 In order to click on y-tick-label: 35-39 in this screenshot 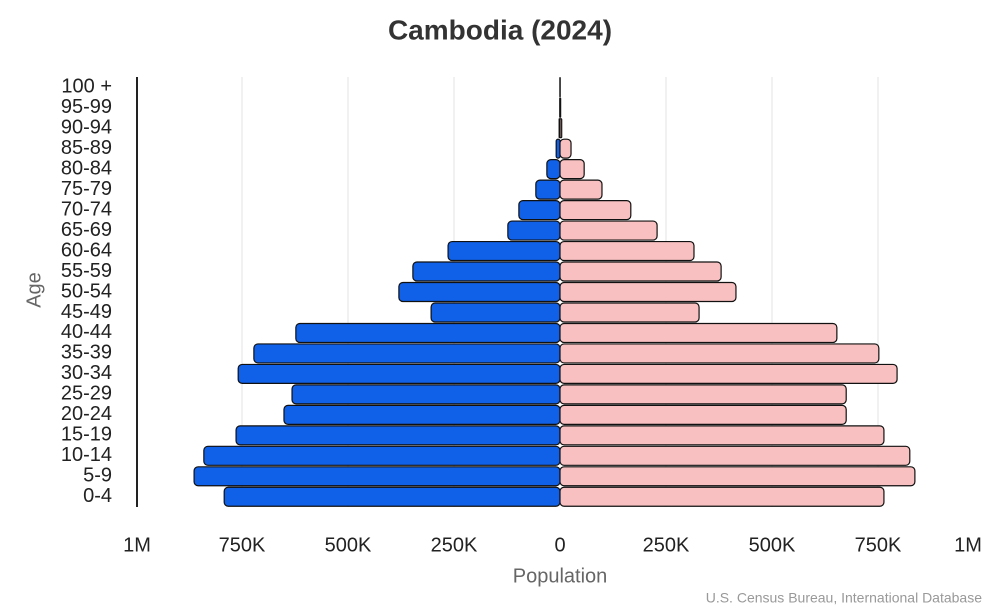, I will do `click(86, 353)`.